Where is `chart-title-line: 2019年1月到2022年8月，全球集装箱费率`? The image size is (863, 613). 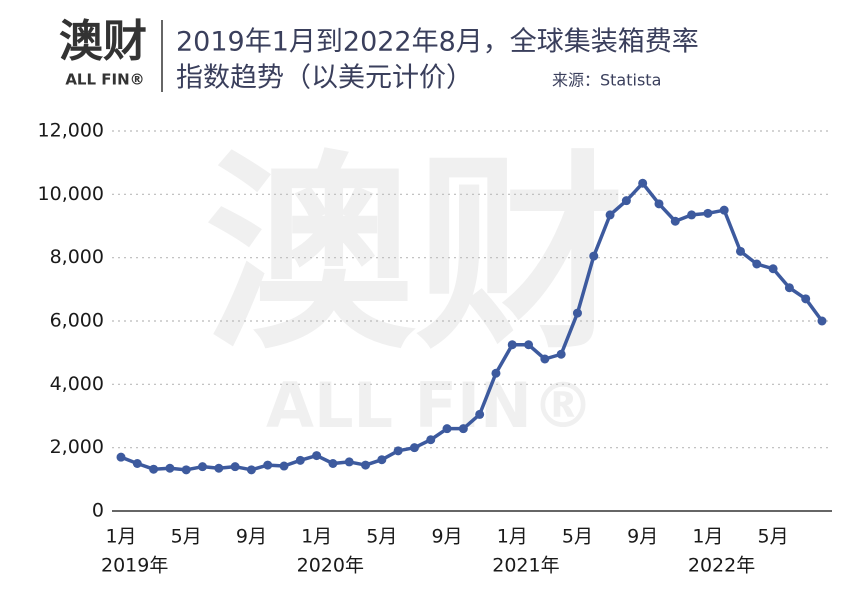 chart-title-line: 2019年1月到2022年8月，全球集装箱费率 is located at coordinates (437, 42).